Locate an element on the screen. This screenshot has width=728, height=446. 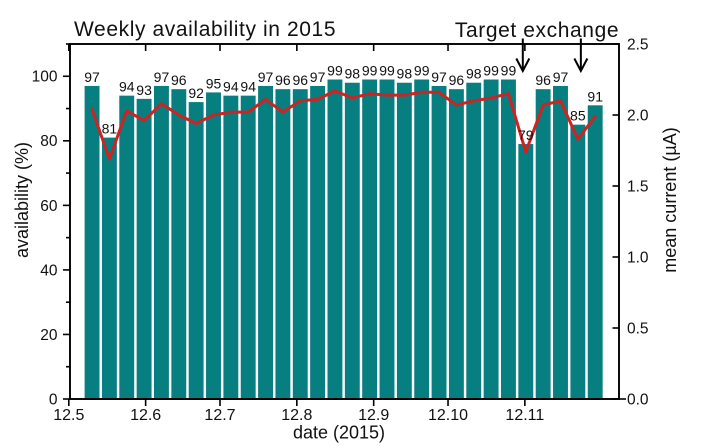
bar-value-label: 93 is located at coordinates (144, 90).